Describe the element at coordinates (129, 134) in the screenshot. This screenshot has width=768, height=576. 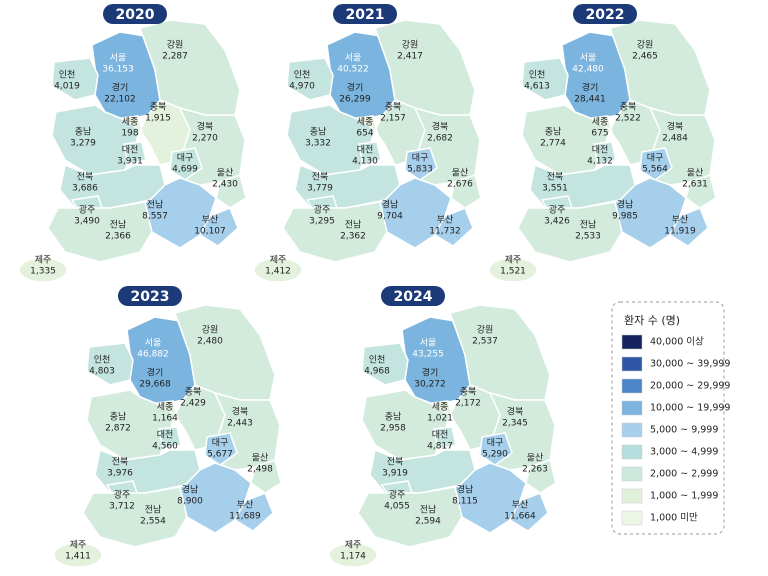
I see `region-value: 198` at that location.